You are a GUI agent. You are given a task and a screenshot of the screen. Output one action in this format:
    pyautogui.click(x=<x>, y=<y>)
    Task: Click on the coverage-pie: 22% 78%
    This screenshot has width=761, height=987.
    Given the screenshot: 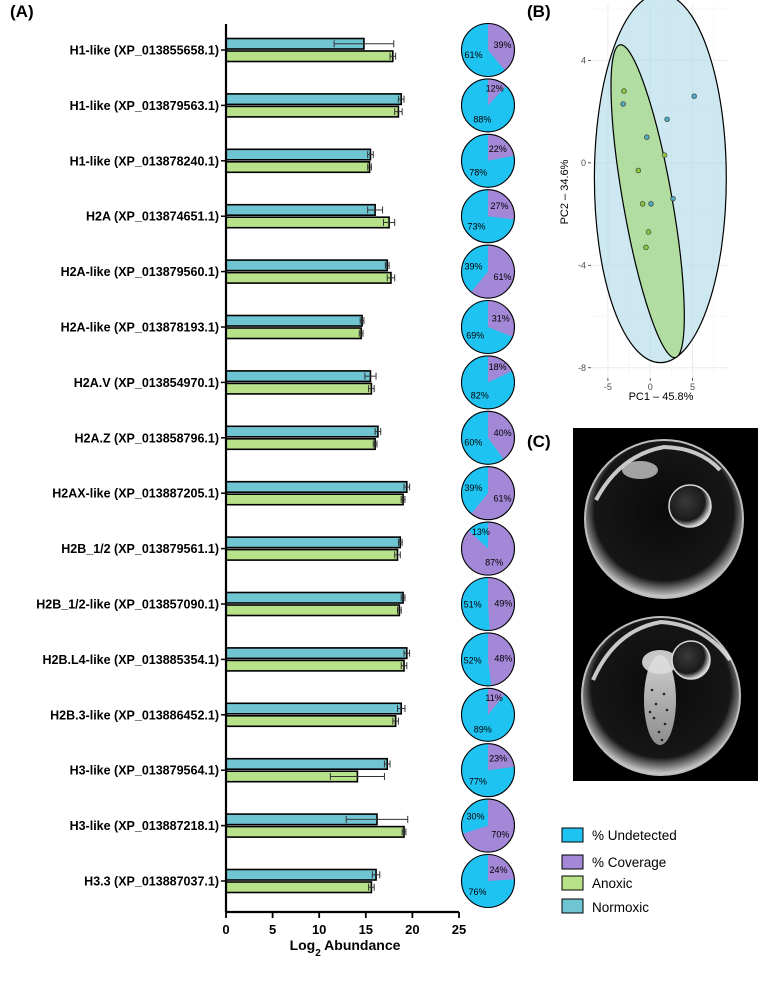 What is the action you would take?
    pyautogui.click(x=488, y=160)
    